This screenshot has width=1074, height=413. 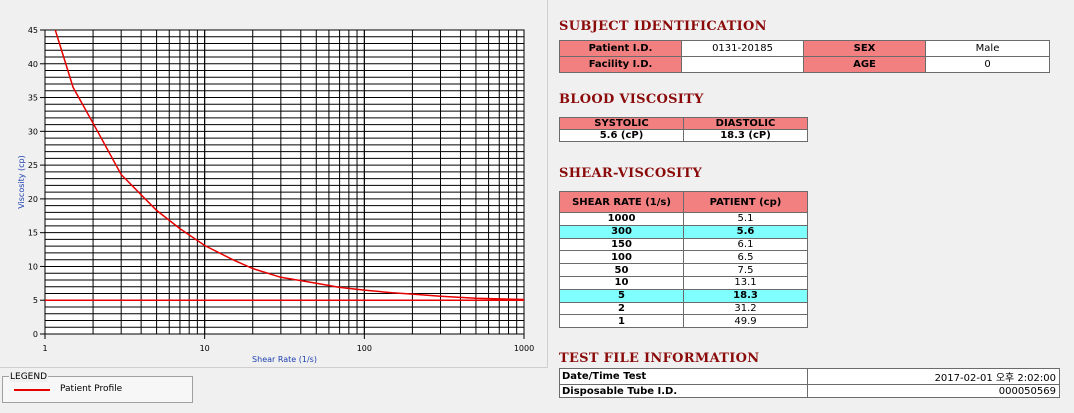 I want to click on table-row: 150 6.1, so click(x=683, y=244).